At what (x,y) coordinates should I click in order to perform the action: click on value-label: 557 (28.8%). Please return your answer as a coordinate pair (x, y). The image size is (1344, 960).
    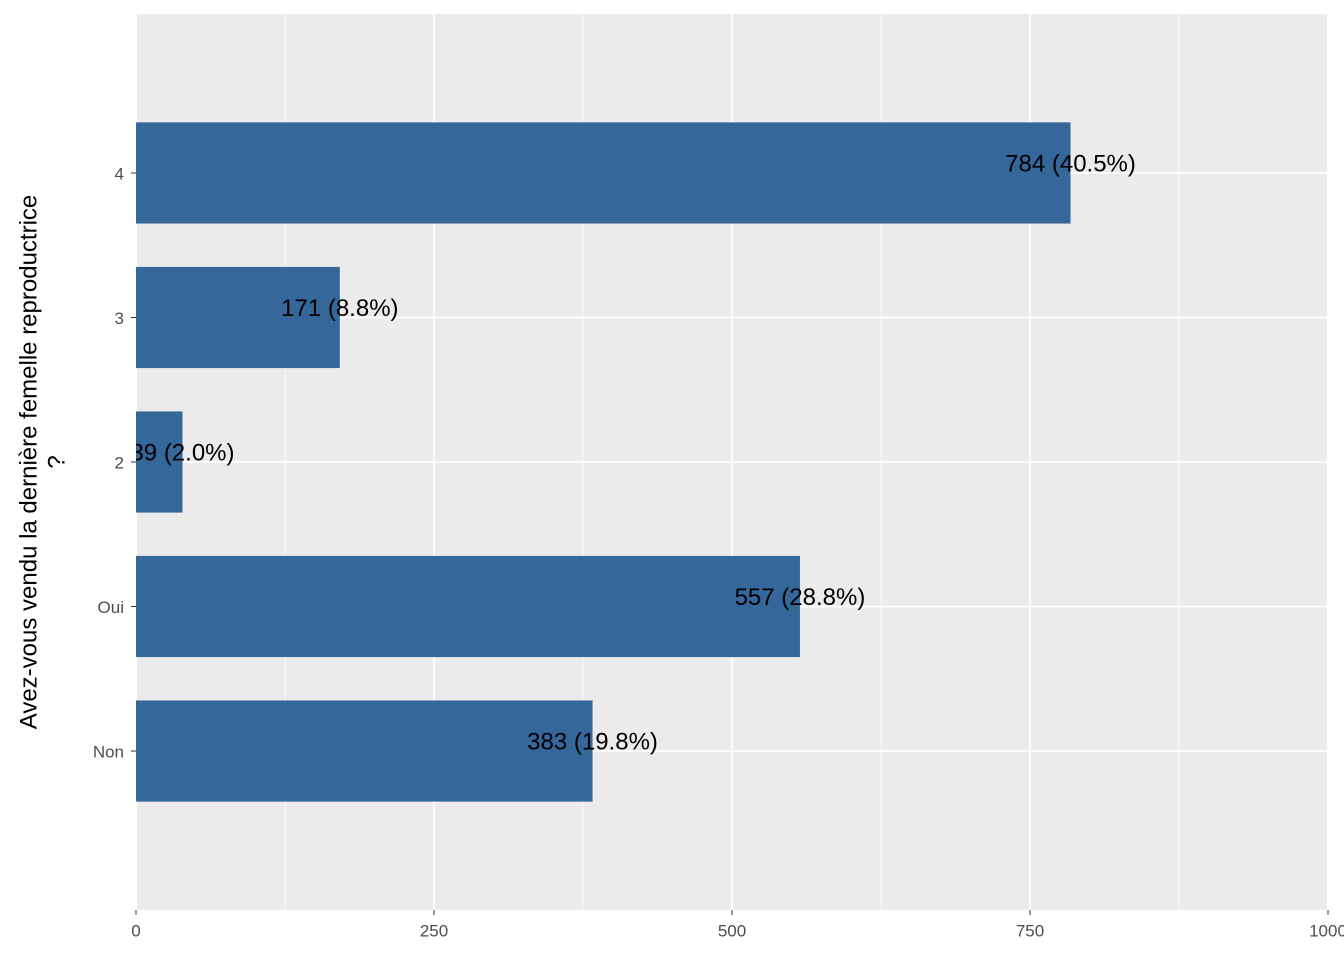
    Looking at the image, I should click on (800, 597).